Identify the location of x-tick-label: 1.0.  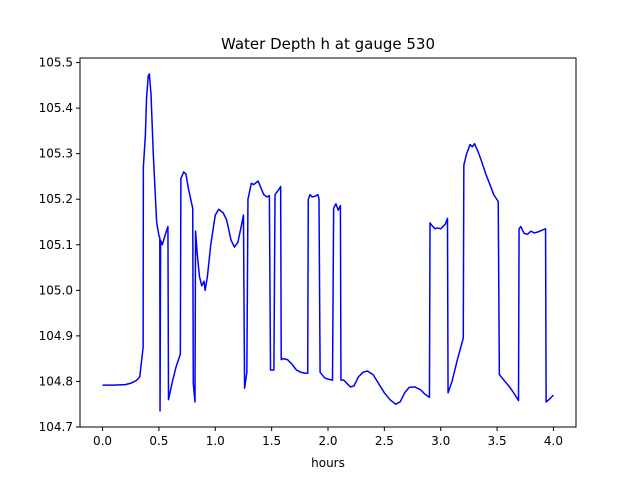
(215, 441).